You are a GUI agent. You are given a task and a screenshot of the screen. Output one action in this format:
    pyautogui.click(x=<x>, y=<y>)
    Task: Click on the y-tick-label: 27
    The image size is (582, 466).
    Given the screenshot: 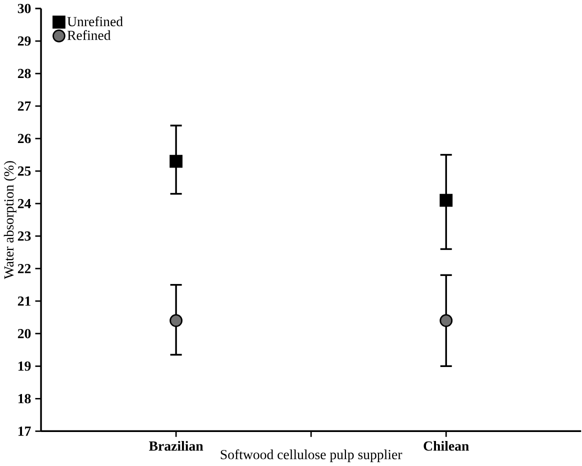 What is the action you would take?
    pyautogui.click(x=24, y=106)
    